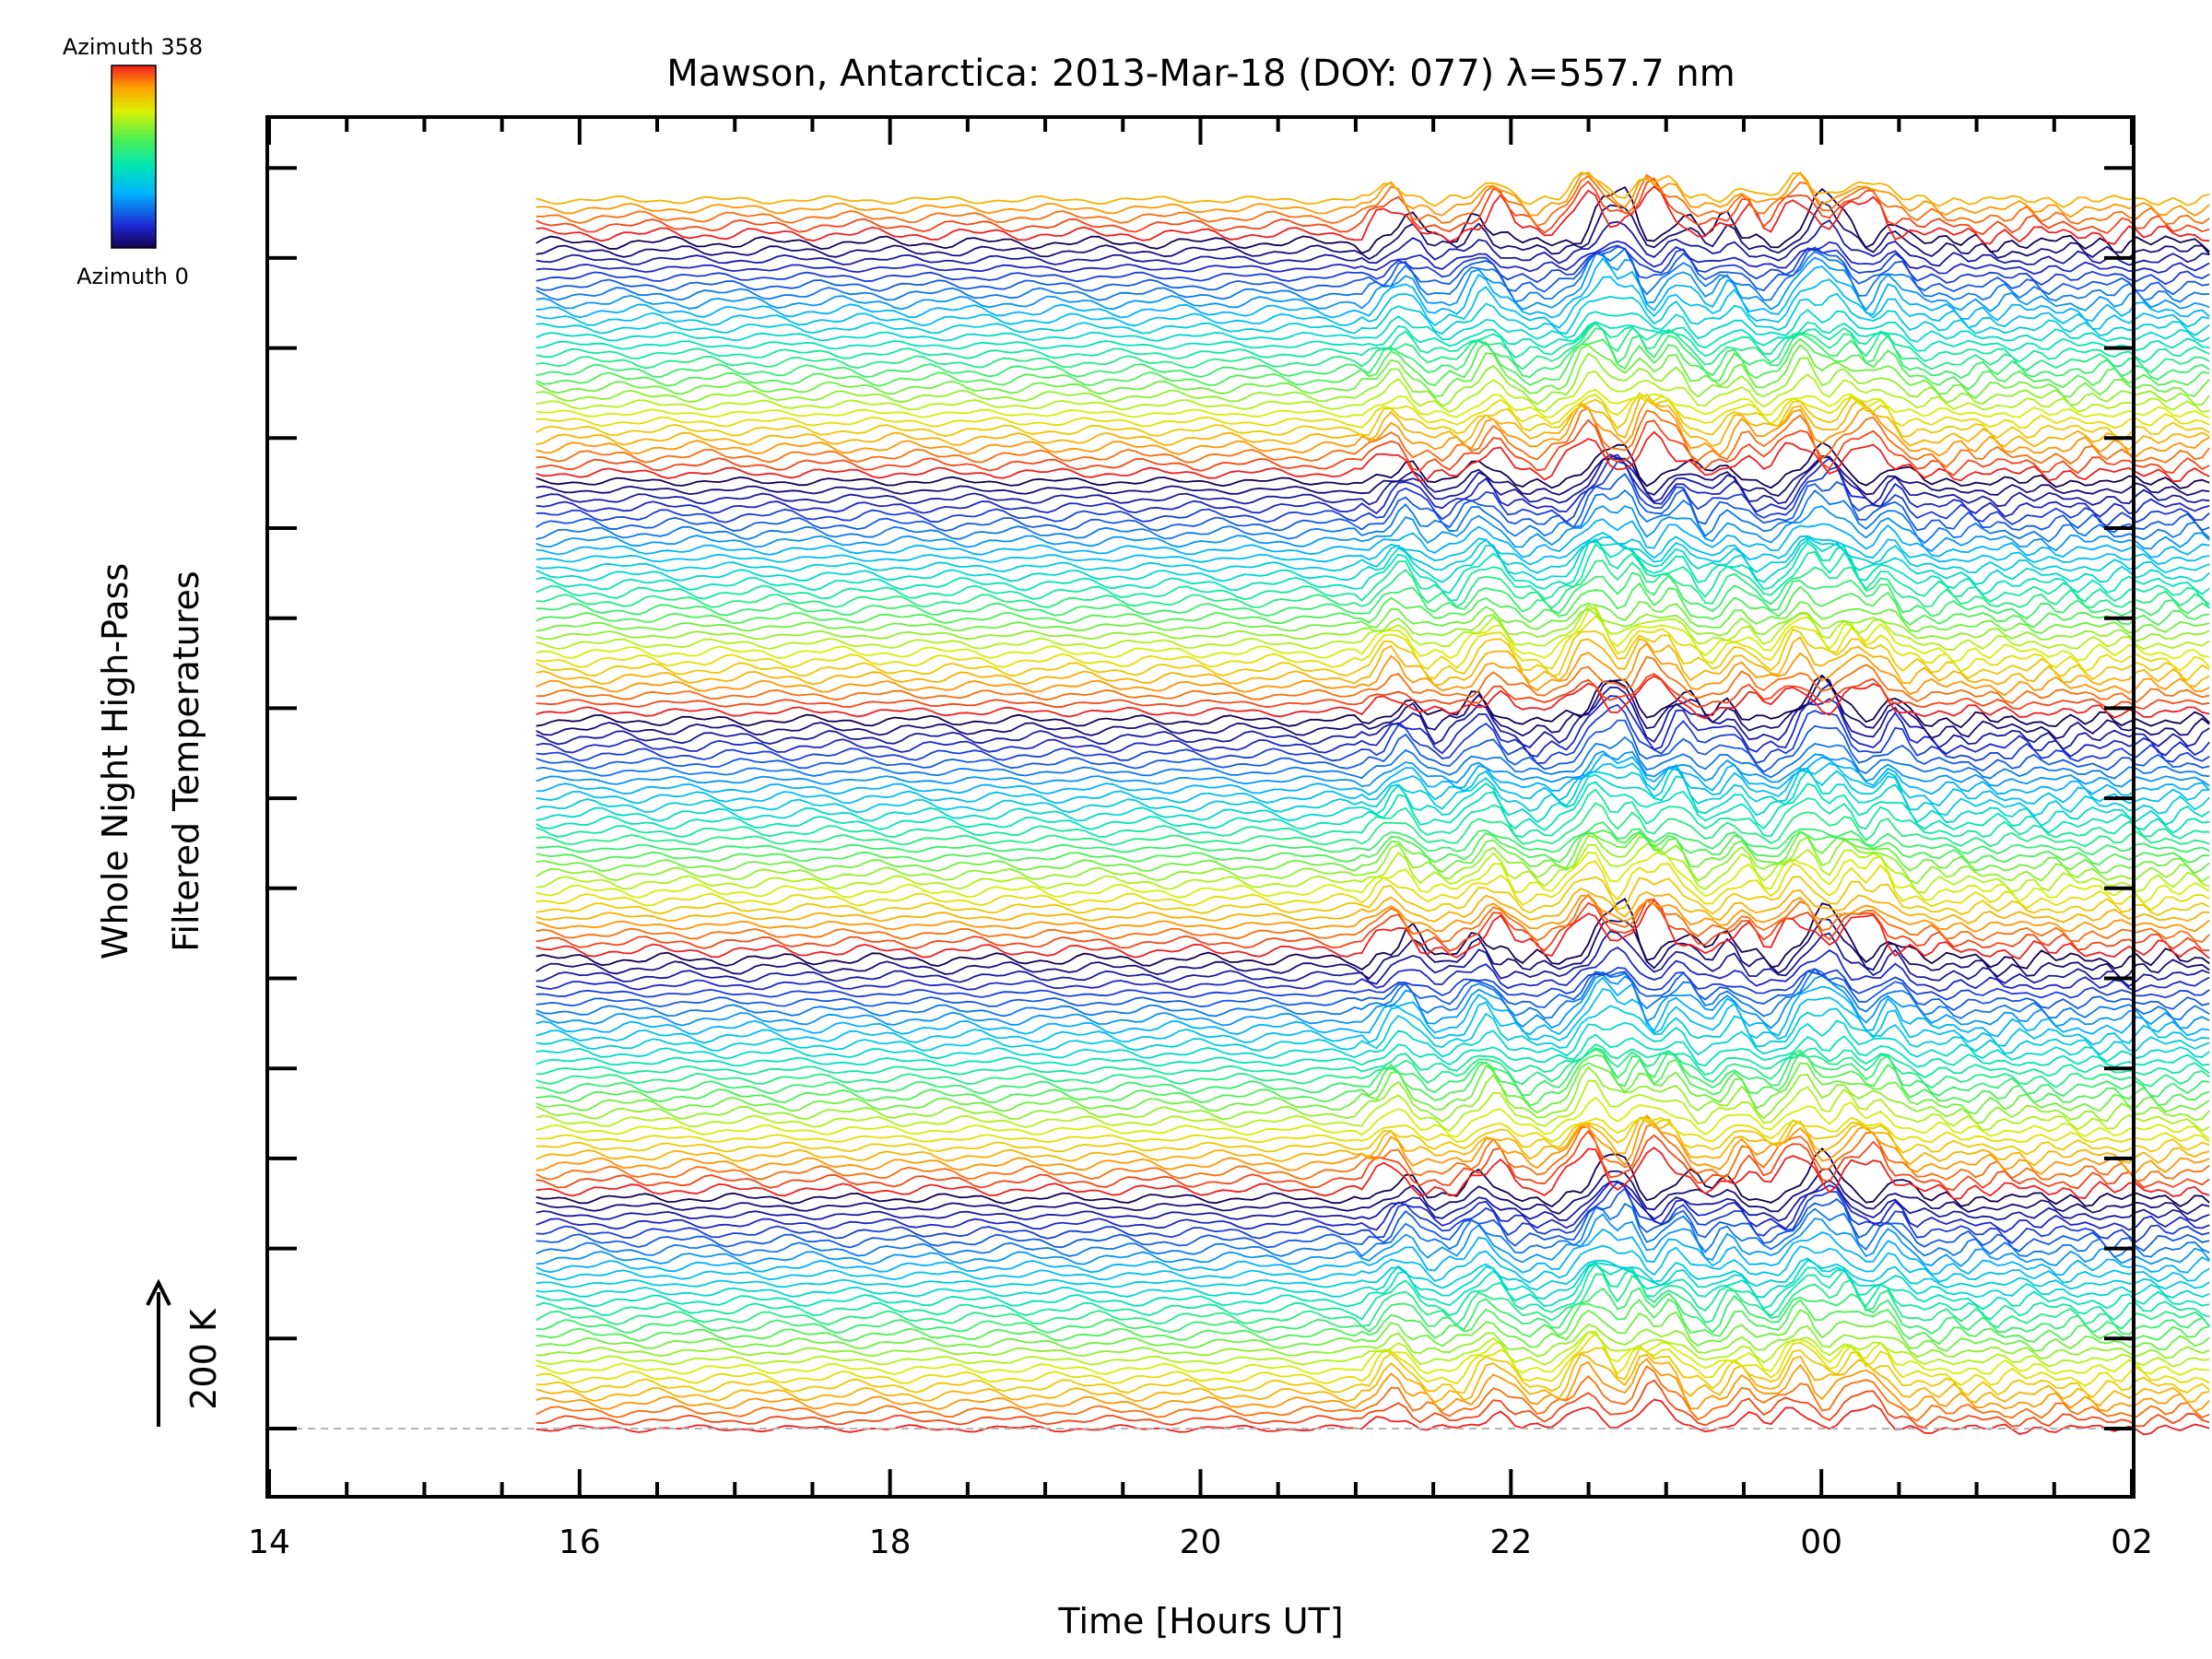 The width and height of the screenshot is (2212, 1659). What do you see at coordinates (203, 1359) in the screenshot?
I see `scale-bar-label: 200 K` at bounding box center [203, 1359].